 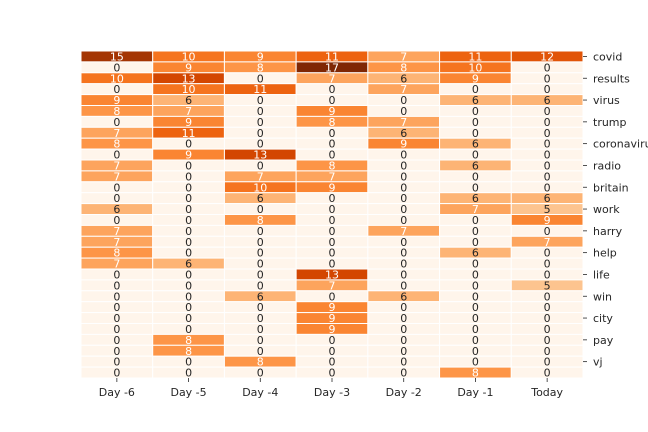 I want to click on x-tick-label: Day -2, so click(x=404, y=392).